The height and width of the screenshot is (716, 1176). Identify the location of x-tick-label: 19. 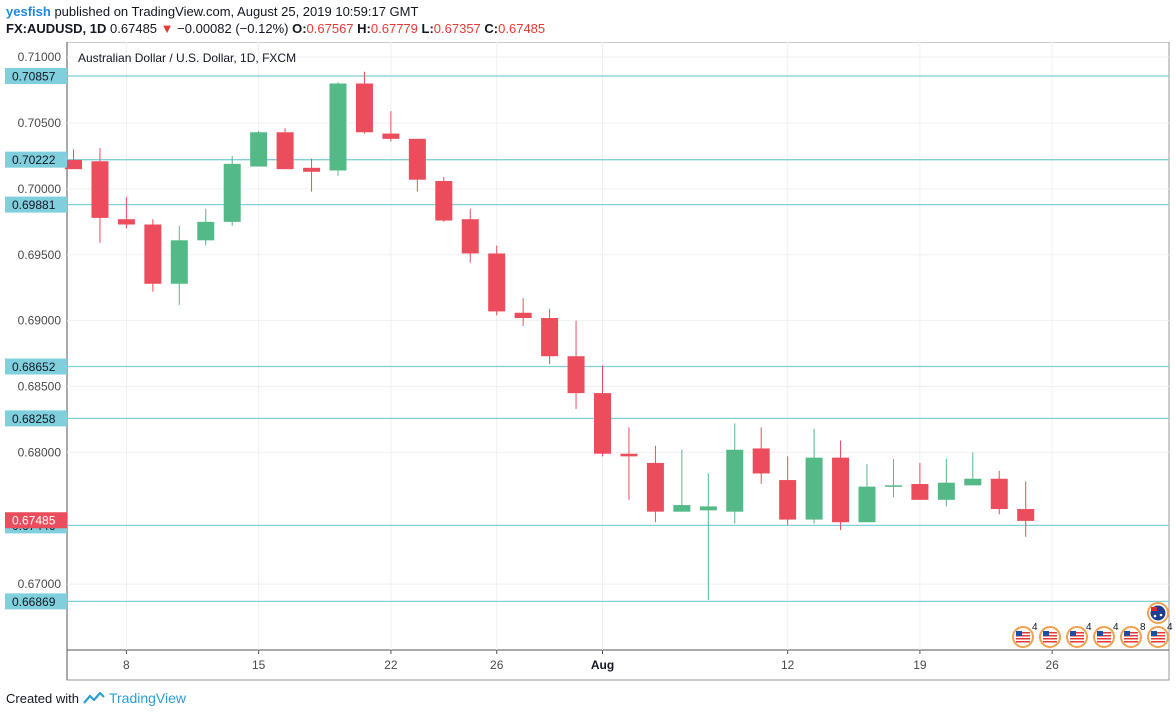
(920, 665).